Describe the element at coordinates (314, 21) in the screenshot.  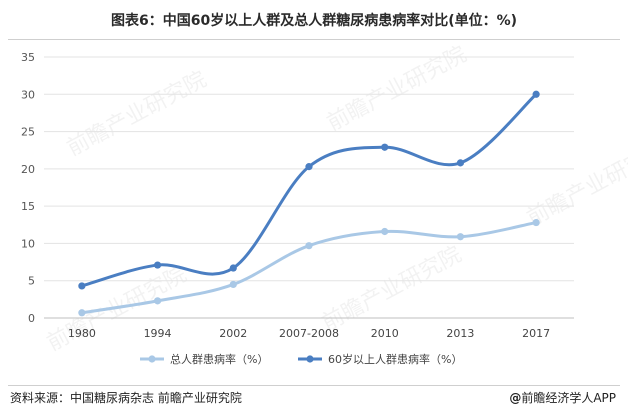
I see `chart-title: 图表6：中国60岁以上人群及总人群糖尿病患病率对比(单位：%)` at that location.